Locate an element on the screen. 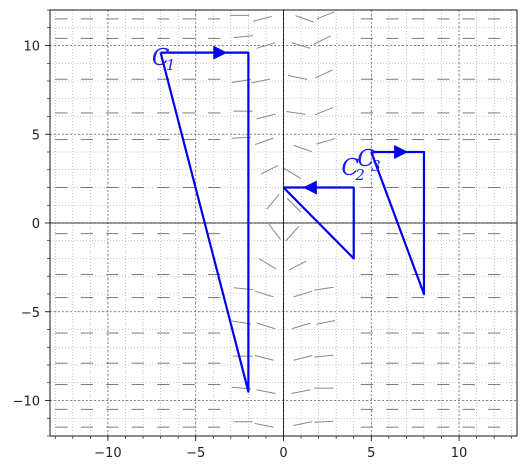 The height and width of the screenshot is (470, 528). y-tick-label: −5 is located at coordinates (30, 313).